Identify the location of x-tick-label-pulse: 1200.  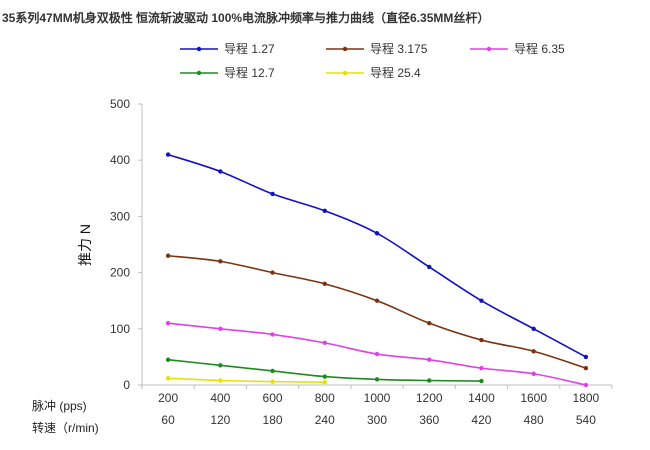
(429, 398).